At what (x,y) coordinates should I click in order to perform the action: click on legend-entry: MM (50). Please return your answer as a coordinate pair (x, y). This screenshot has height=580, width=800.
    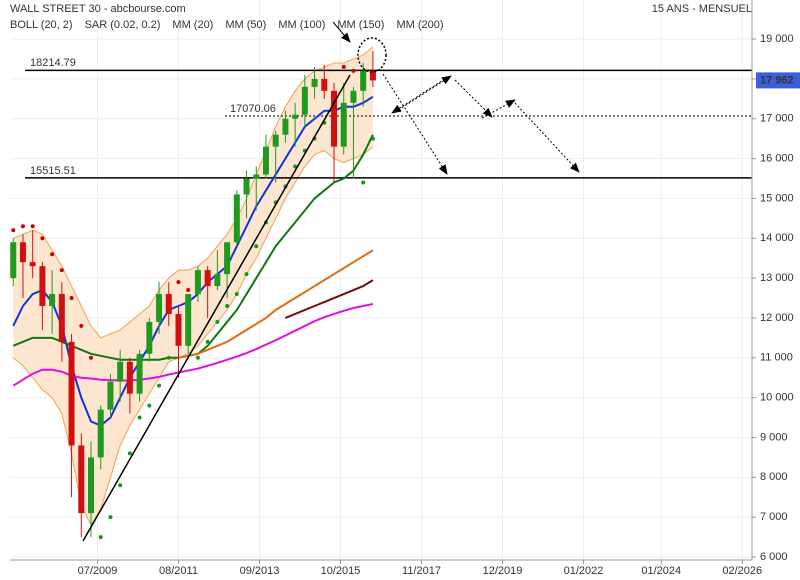
    Looking at the image, I should click on (245, 25).